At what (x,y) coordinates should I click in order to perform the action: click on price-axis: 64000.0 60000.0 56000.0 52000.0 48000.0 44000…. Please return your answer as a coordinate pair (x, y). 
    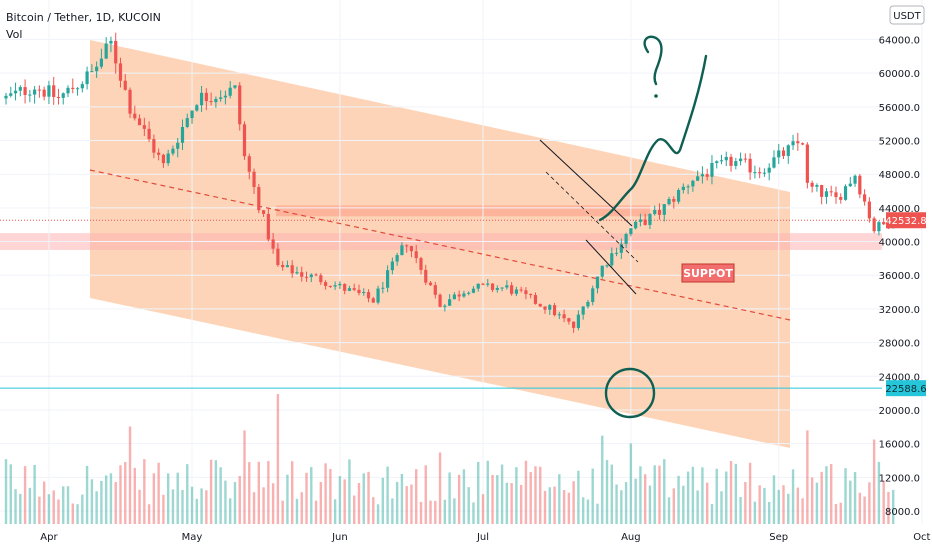
    Looking at the image, I should click on (899, 276).